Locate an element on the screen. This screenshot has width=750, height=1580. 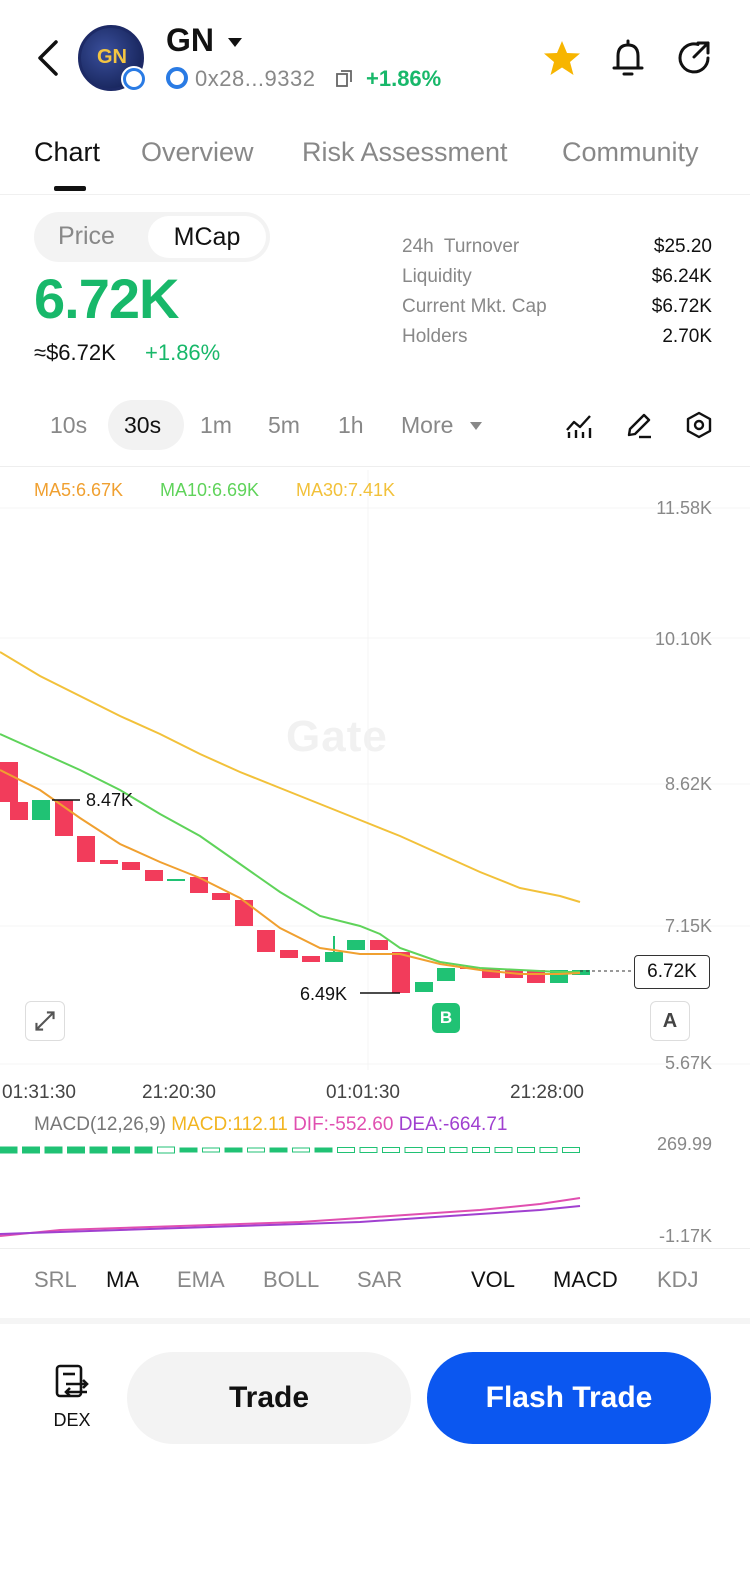
dex-button: DEX is located at coordinates (72, 1397).